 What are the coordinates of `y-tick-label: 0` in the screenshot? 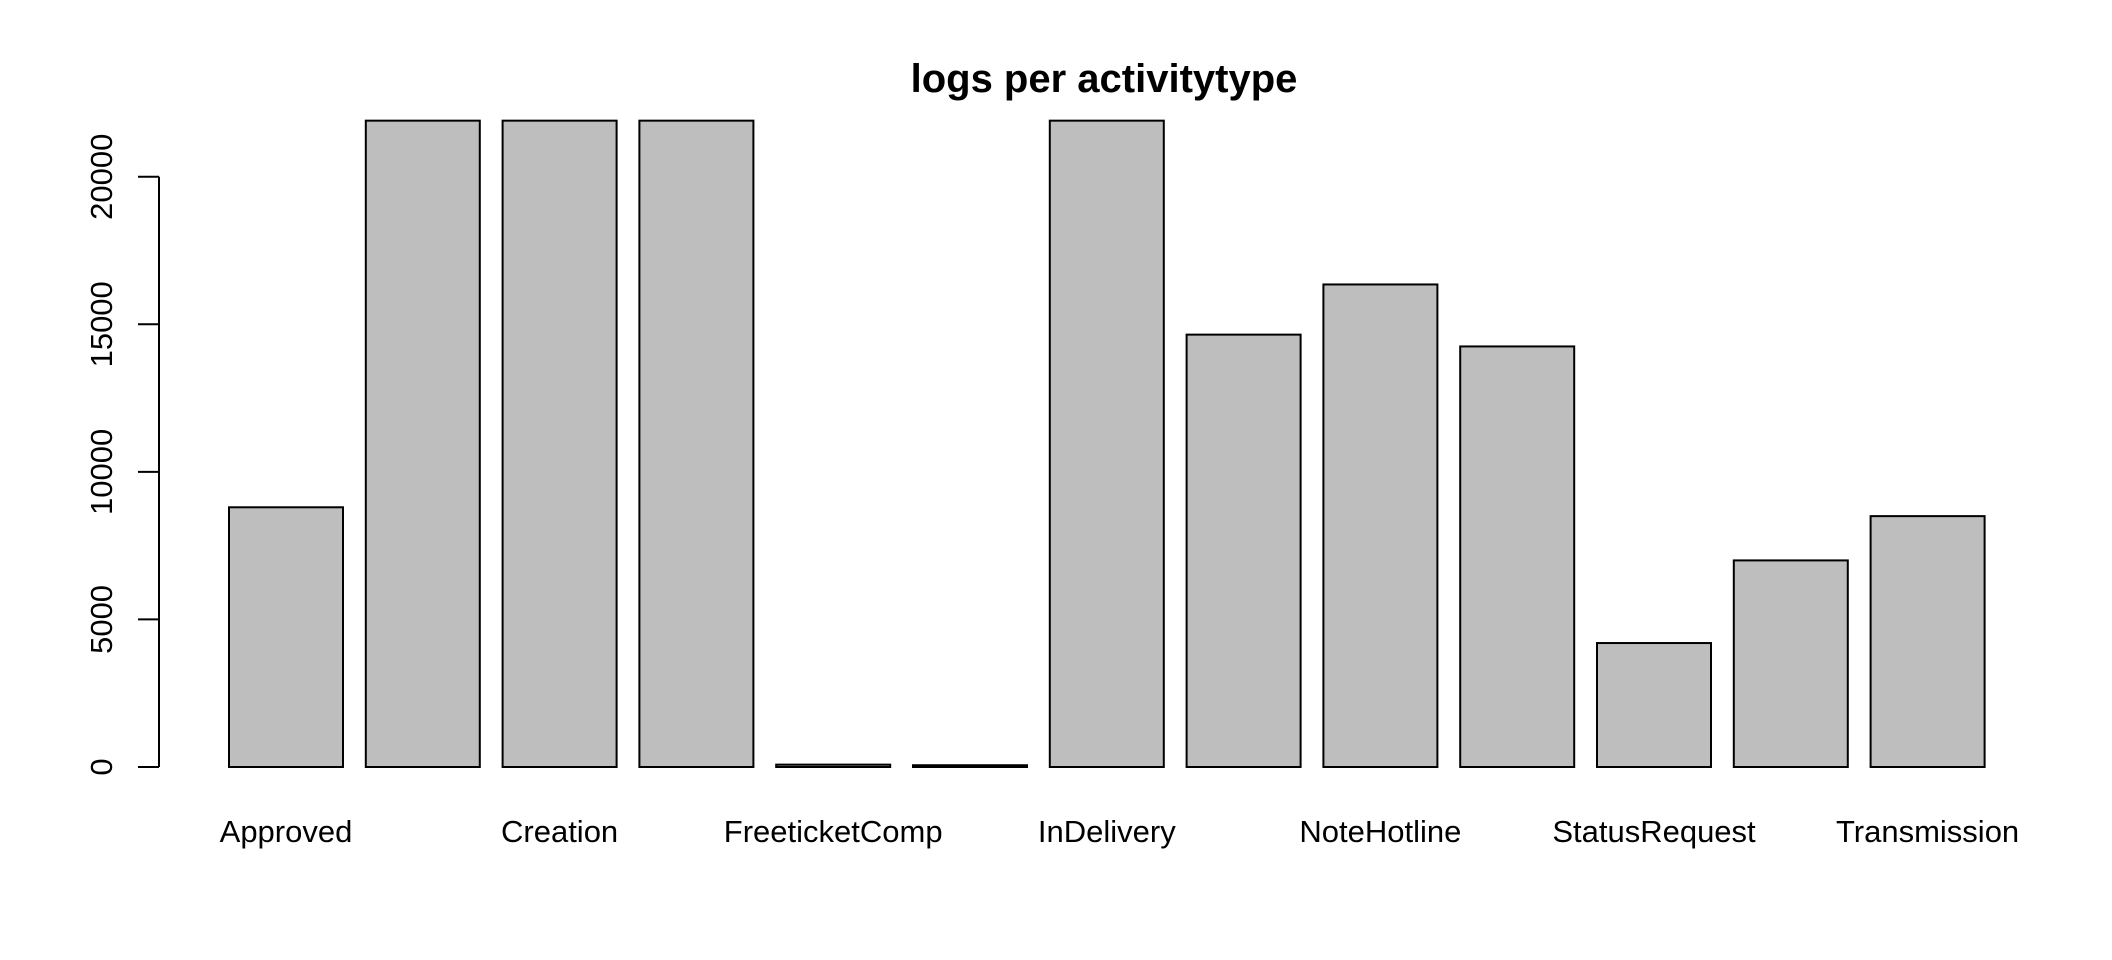 It's located at (101, 766).